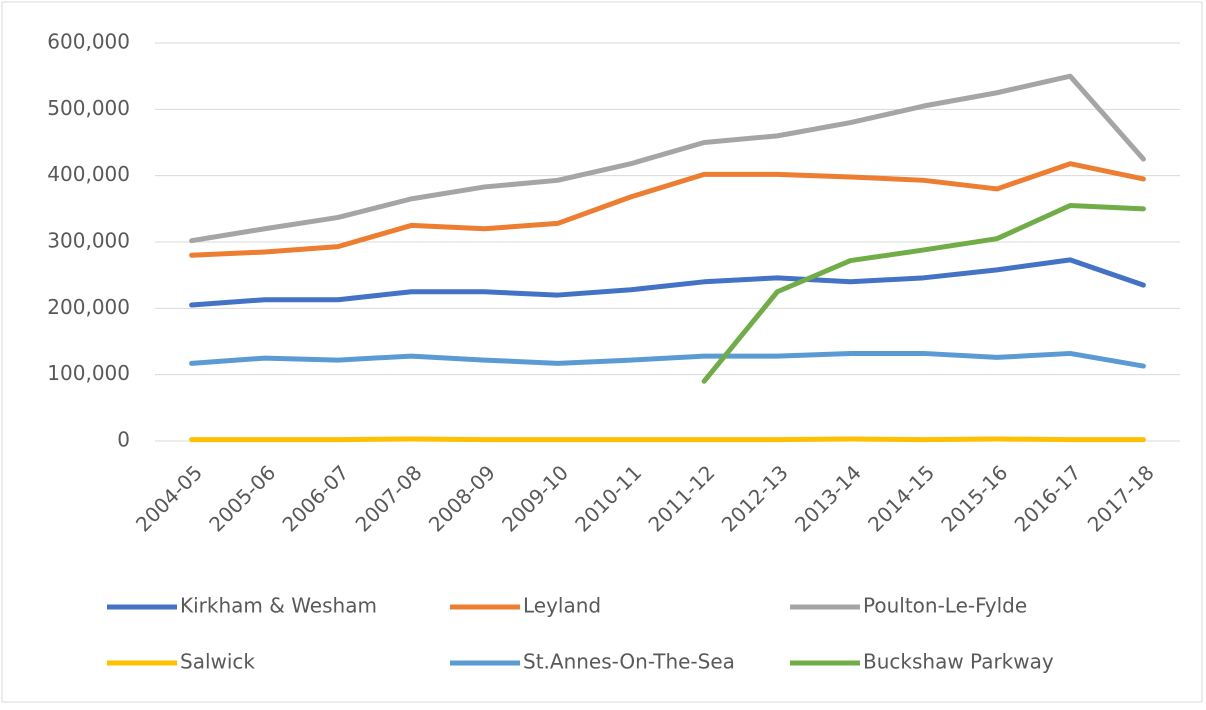 Image resolution: width=1206 pixels, height=710 pixels. Describe the element at coordinates (123, 440) in the screenshot. I see `y-tick-label: 0` at that location.